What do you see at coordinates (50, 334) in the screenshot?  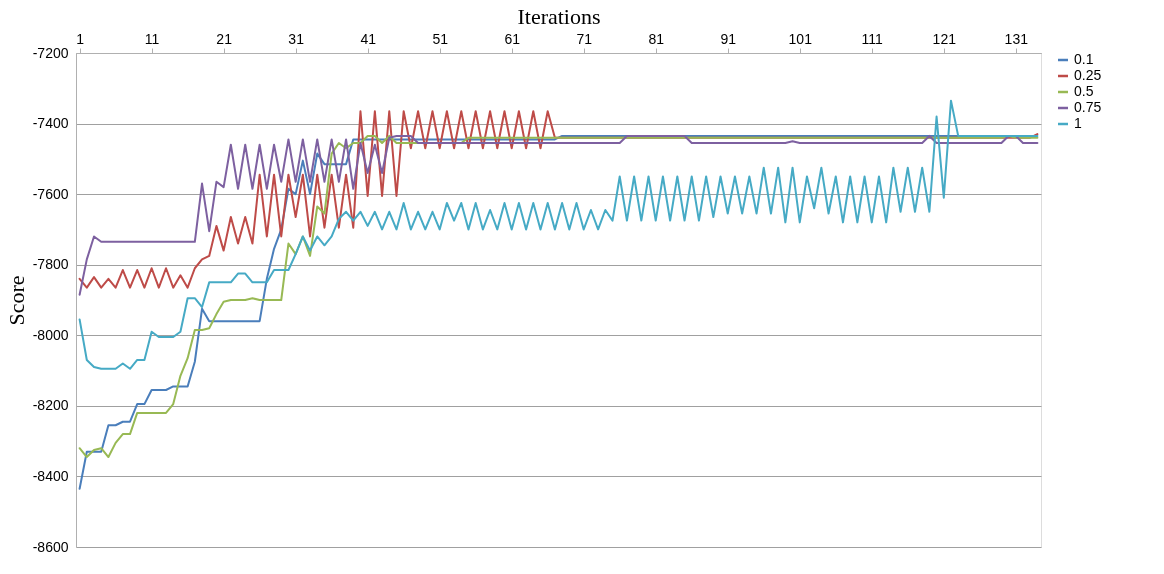 I see `y-tick-label: -8000` at bounding box center [50, 334].